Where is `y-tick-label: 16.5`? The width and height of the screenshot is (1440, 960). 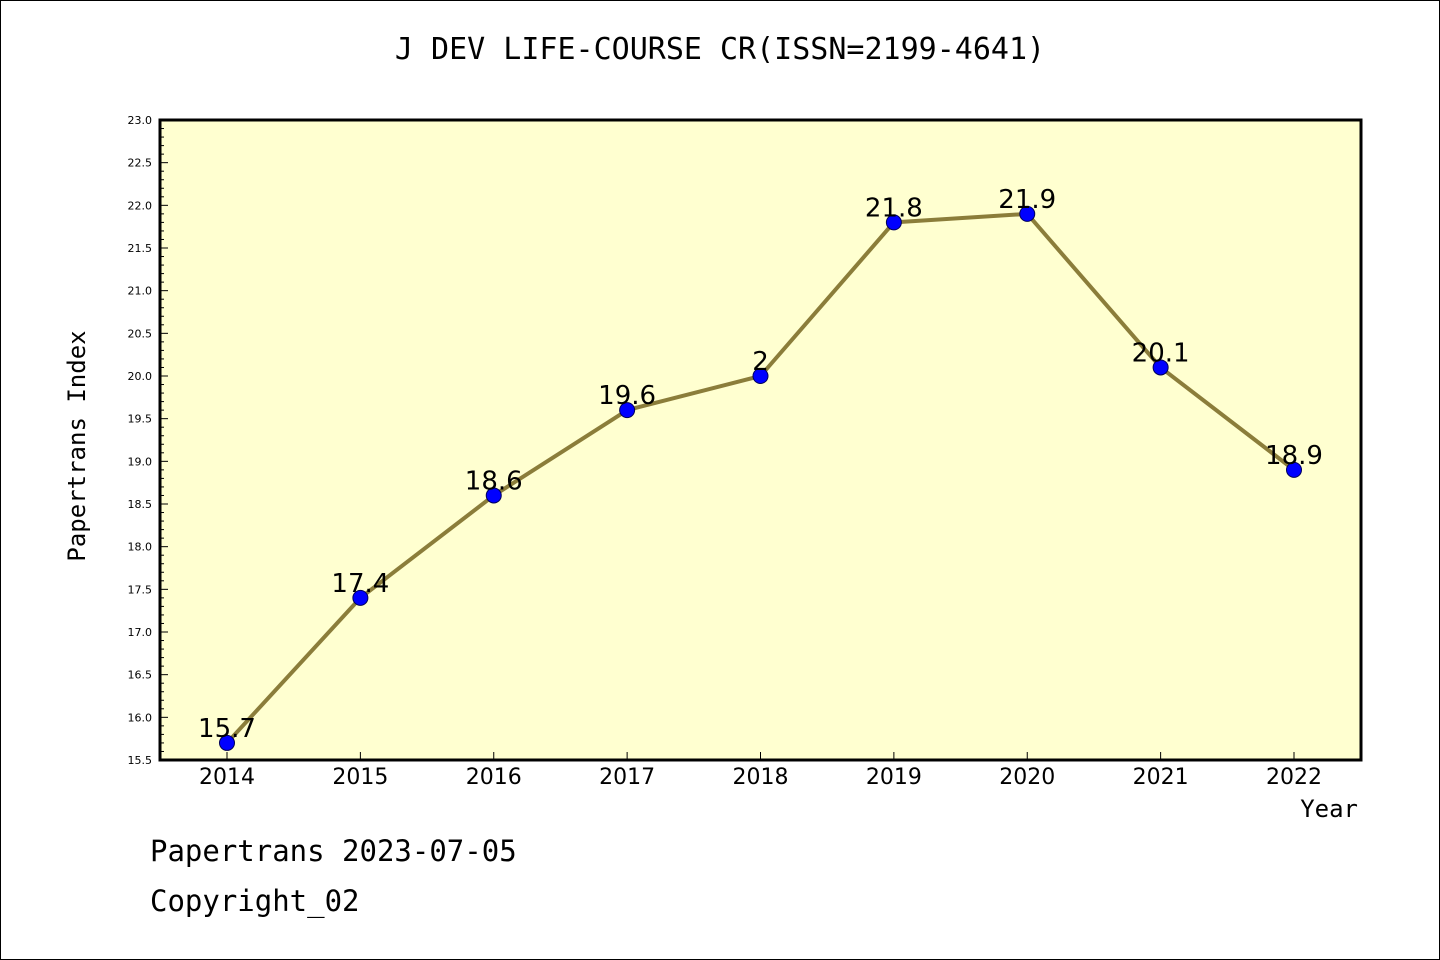
y-tick-label: 16.5 is located at coordinates (140, 675).